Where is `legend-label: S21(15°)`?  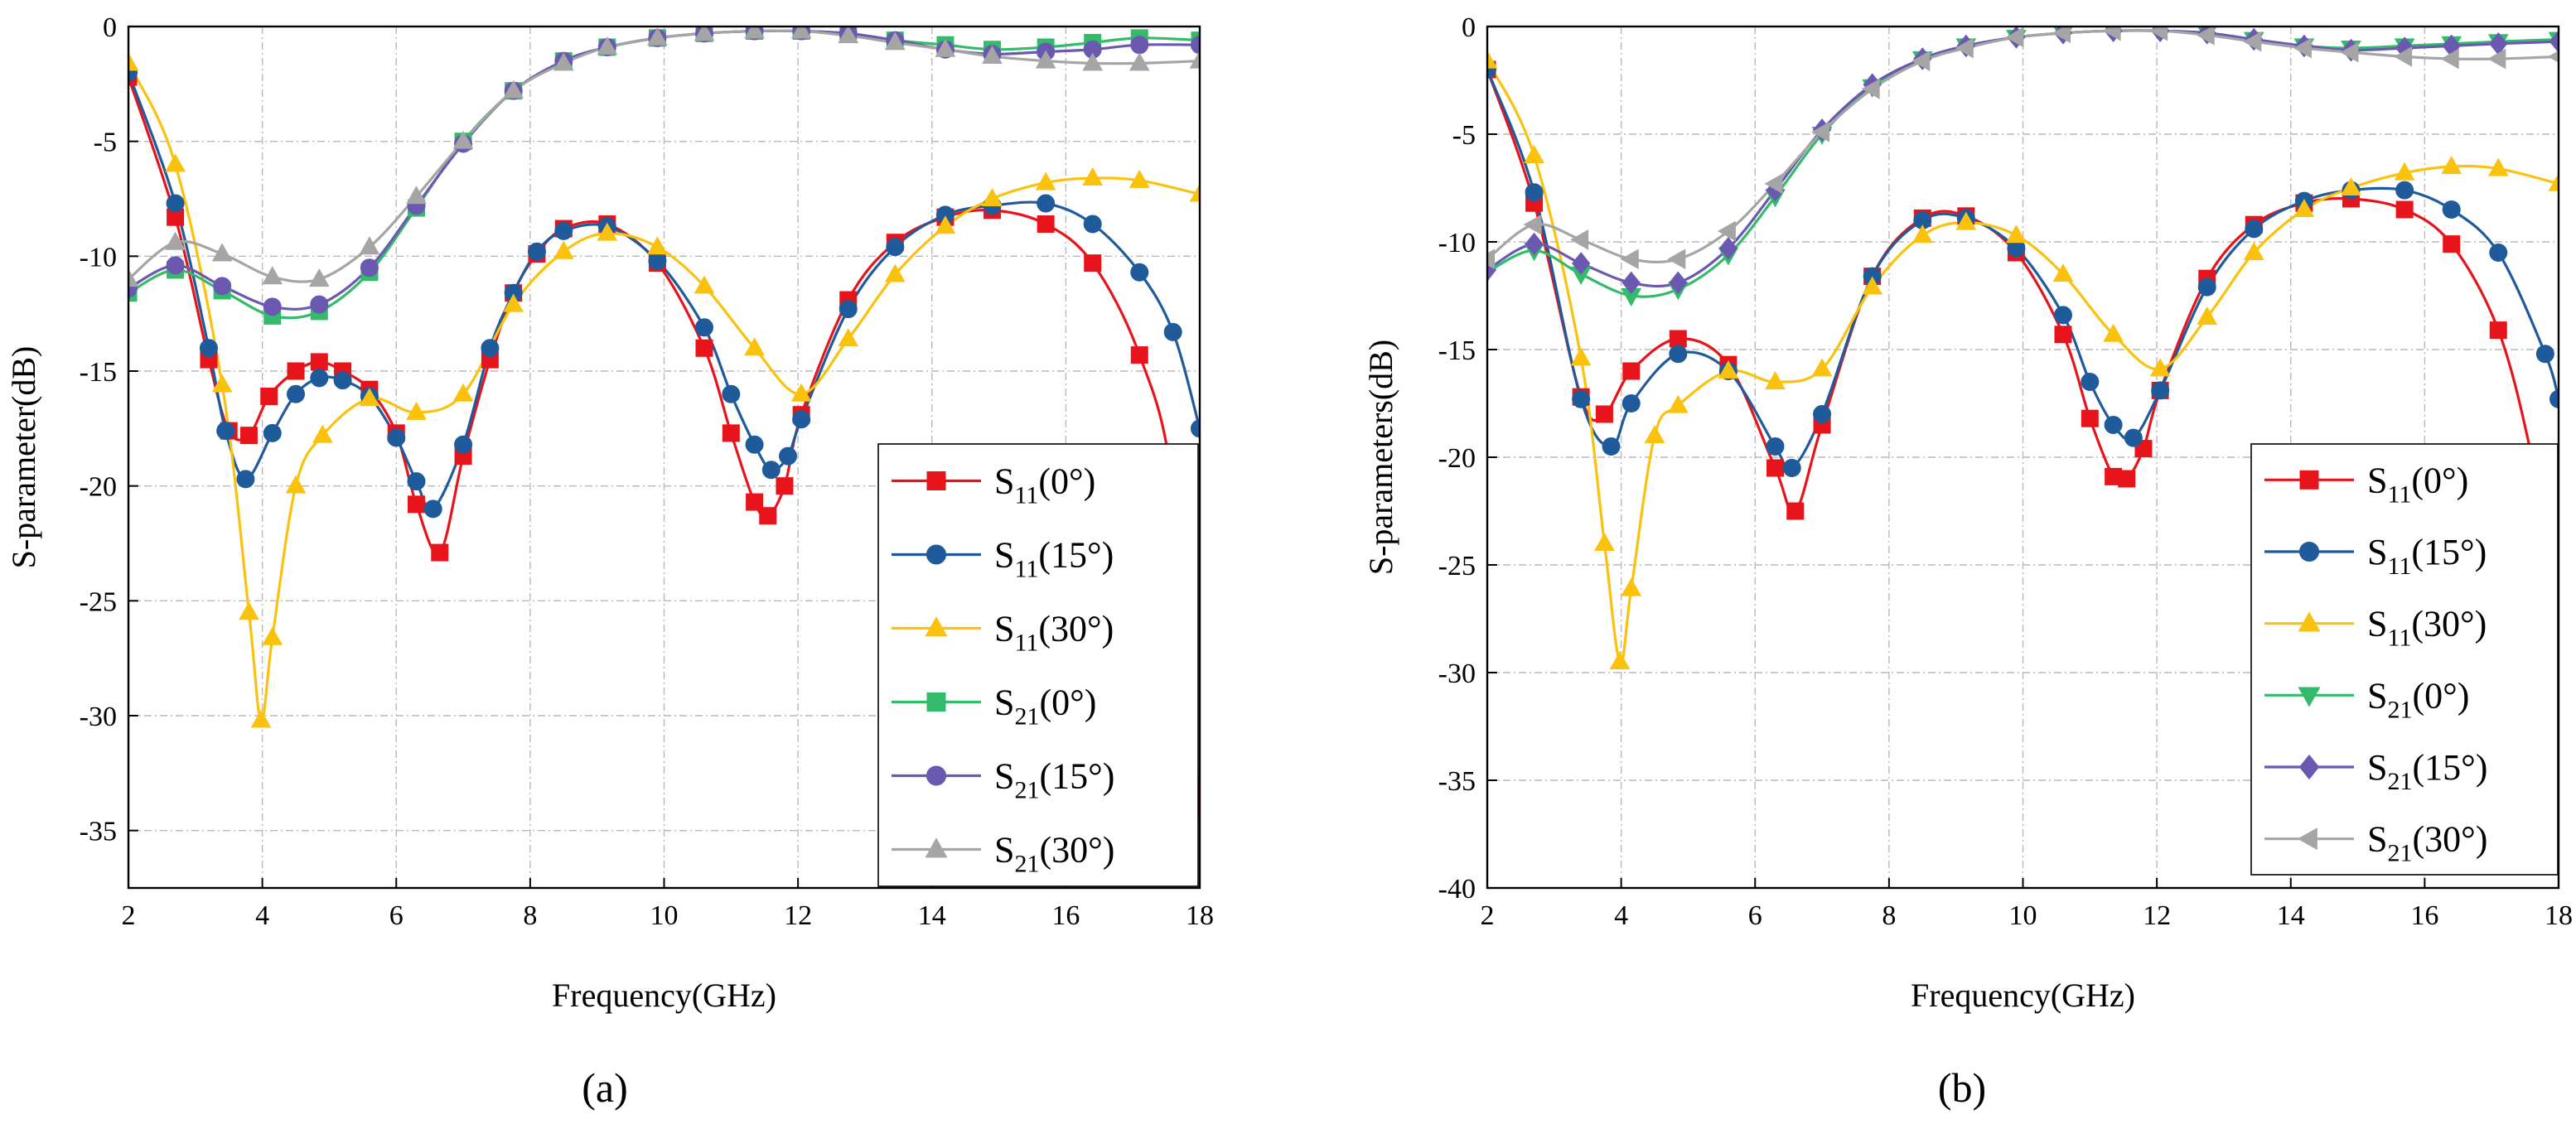 legend-label: S21(15°) is located at coordinates (2427, 771).